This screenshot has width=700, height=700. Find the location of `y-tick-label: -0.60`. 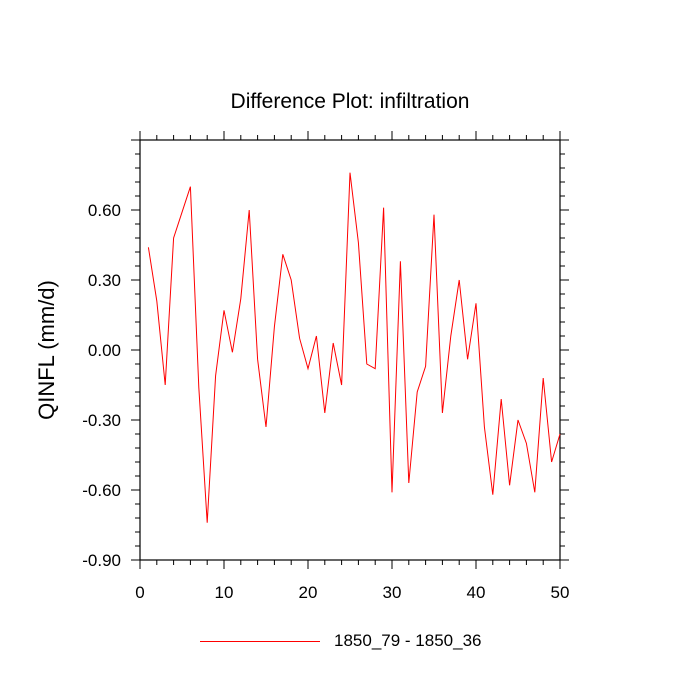

y-tick-label: -0.60 is located at coordinates (101, 490).